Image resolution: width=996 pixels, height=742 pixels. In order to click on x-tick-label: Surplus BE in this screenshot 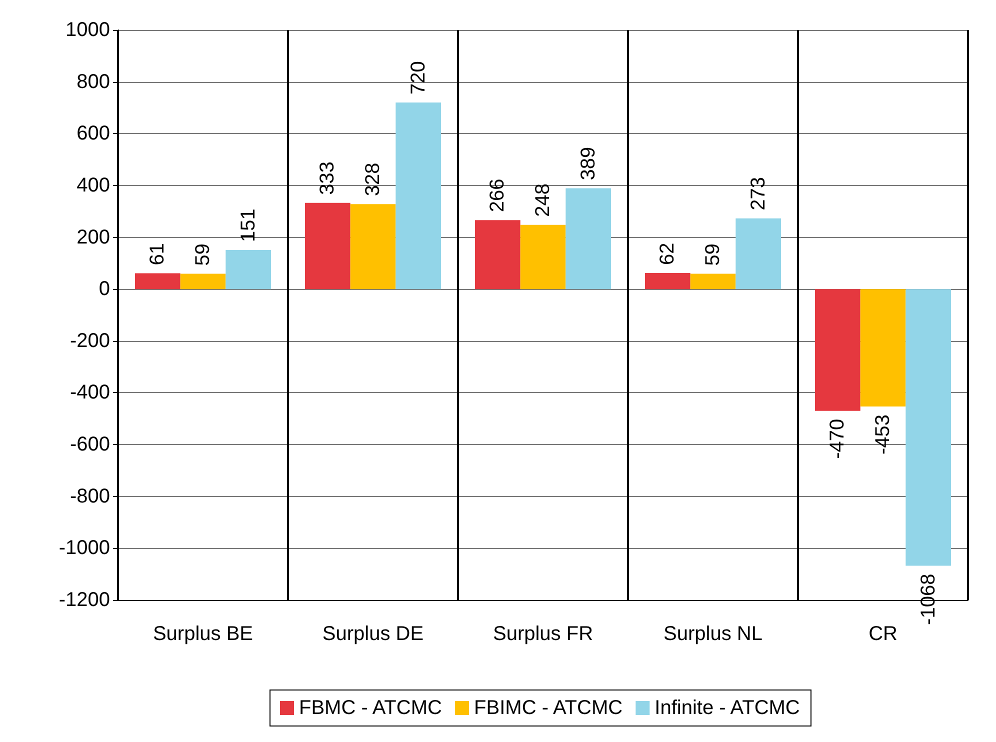, I will do `click(203, 634)`.